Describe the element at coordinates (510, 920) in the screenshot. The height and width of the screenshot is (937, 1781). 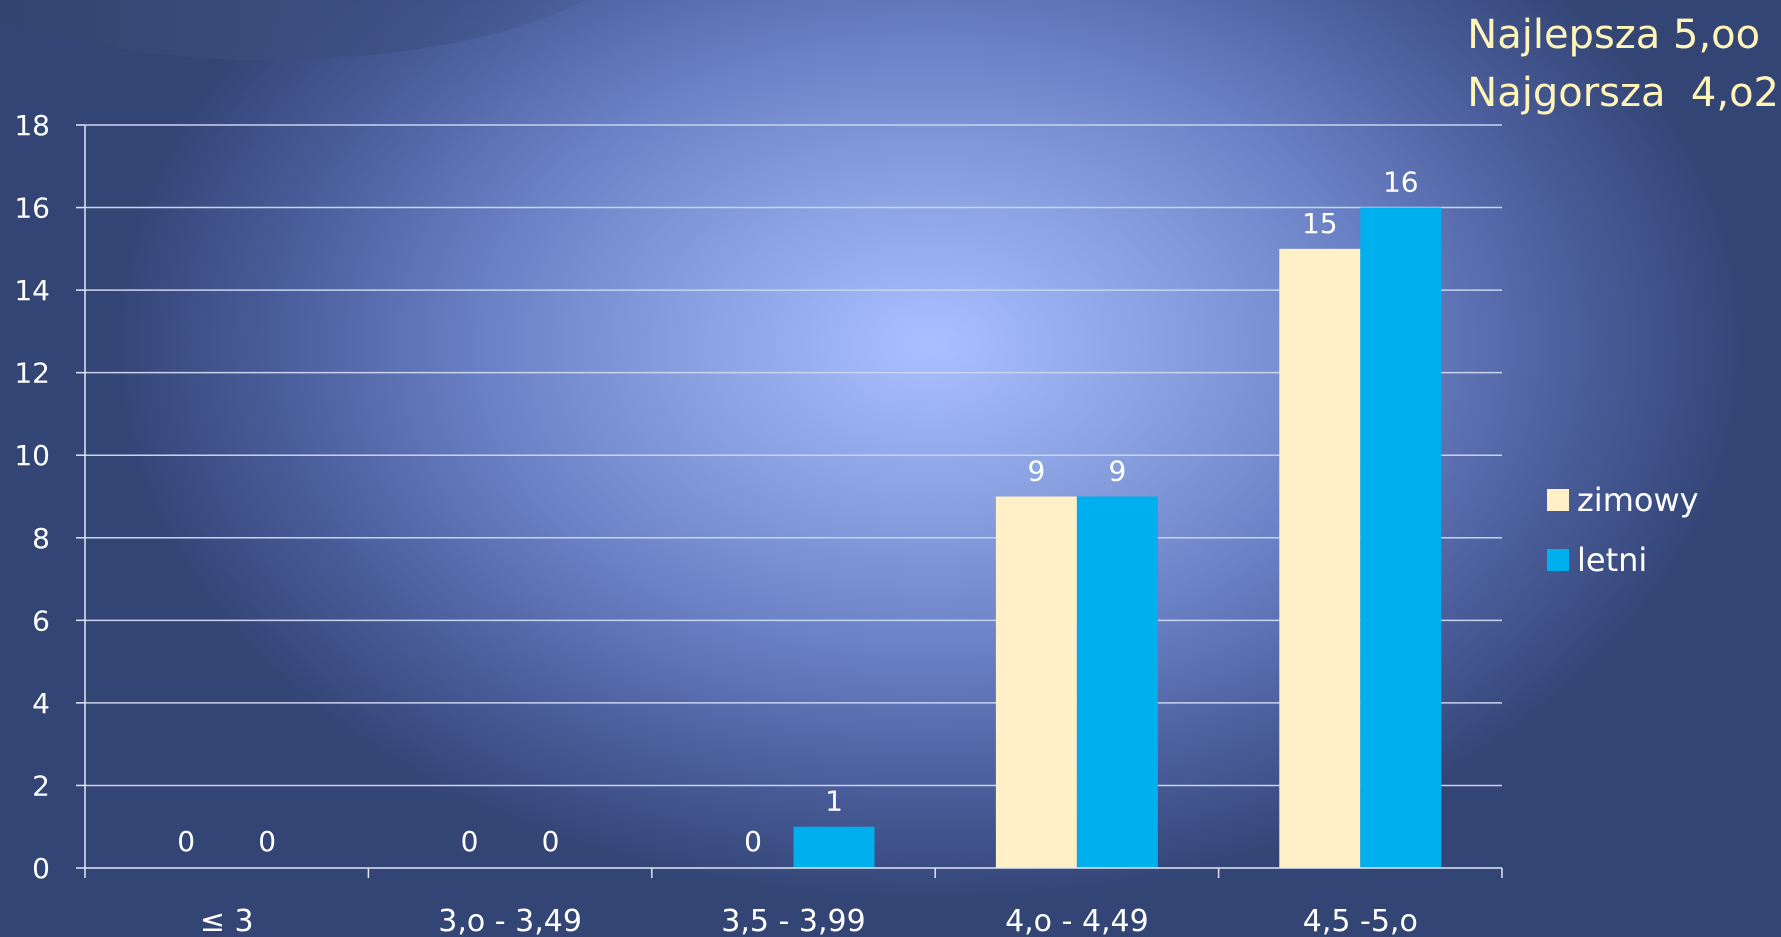
I see `x-tick-label: 3,o - 3,49` at that location.